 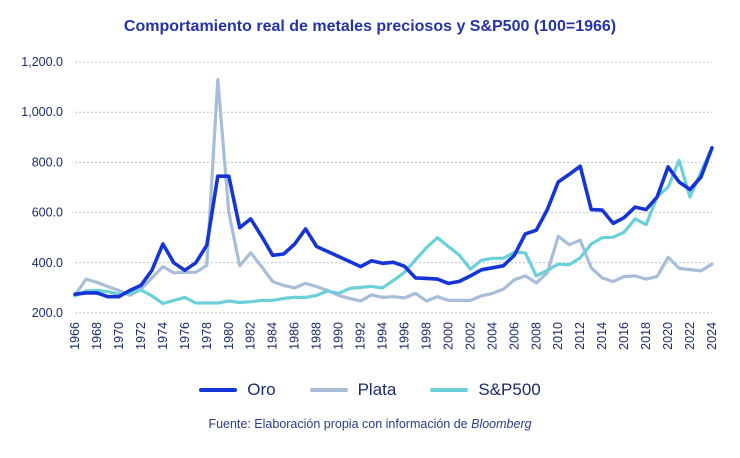 I want to click on x-tick-label: 1990, so click(x=339, y=336).